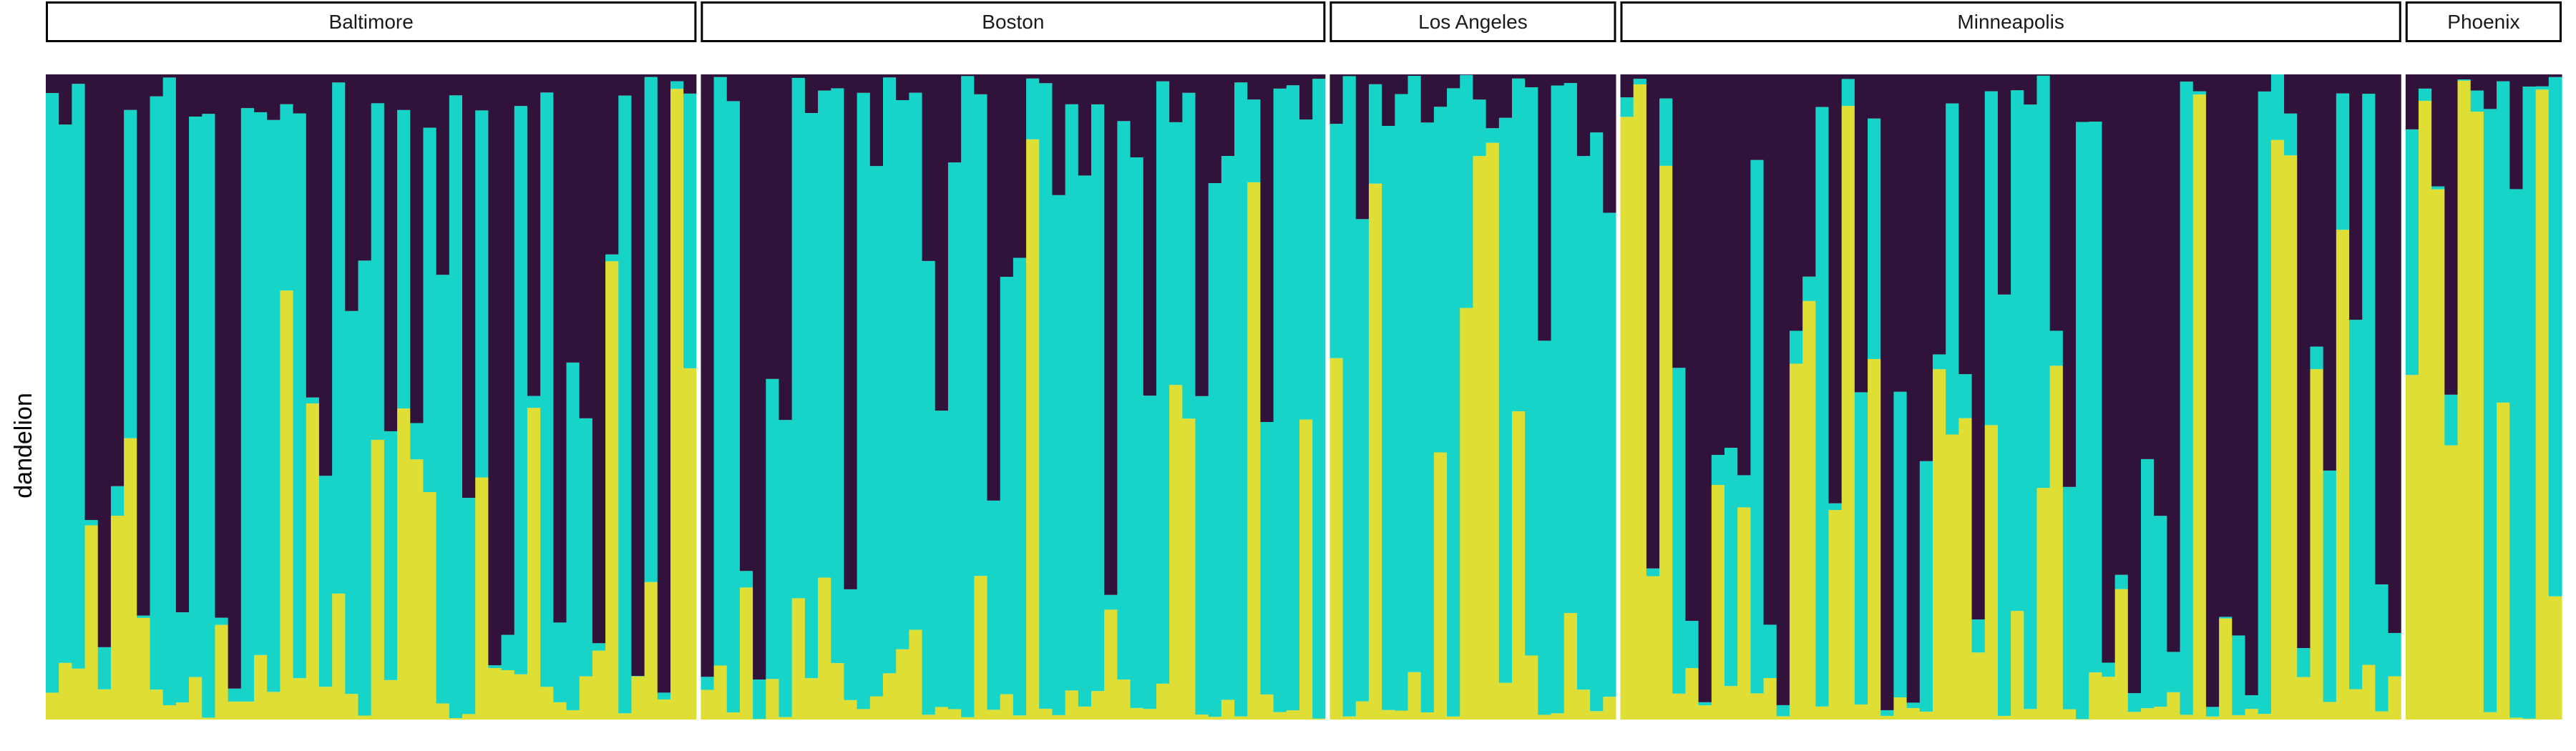 The height and width of the screenshot is (751, 2576). I want to click on y-axis-label: dandelion, so click(23, 445).